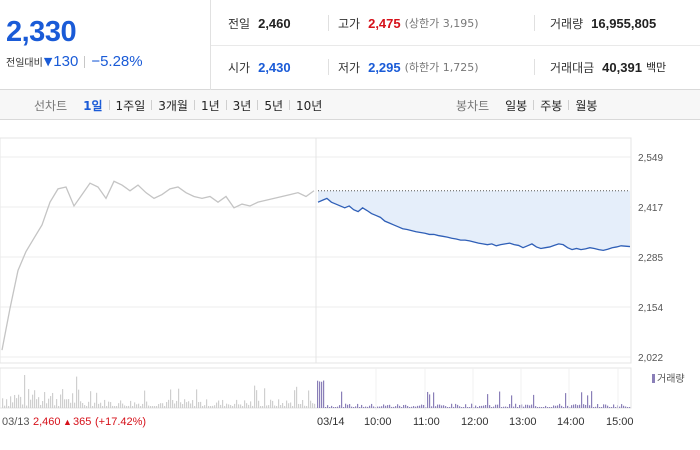  What do you see at coordinates (572, 67) in the screenshot?
I see `stat-label: 거래대금` at bounding box center [572, 67].